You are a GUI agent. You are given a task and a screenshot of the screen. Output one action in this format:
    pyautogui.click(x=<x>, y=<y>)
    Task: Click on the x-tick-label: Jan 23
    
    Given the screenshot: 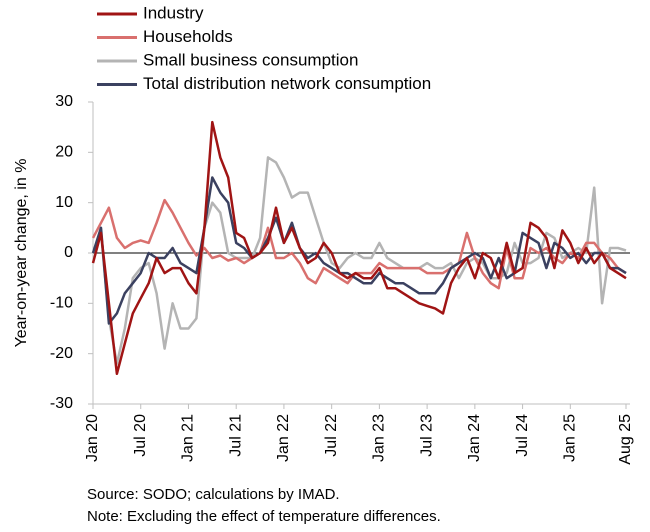 What is the action you would take?
    pyautogui.click(x=379, y=438)
    